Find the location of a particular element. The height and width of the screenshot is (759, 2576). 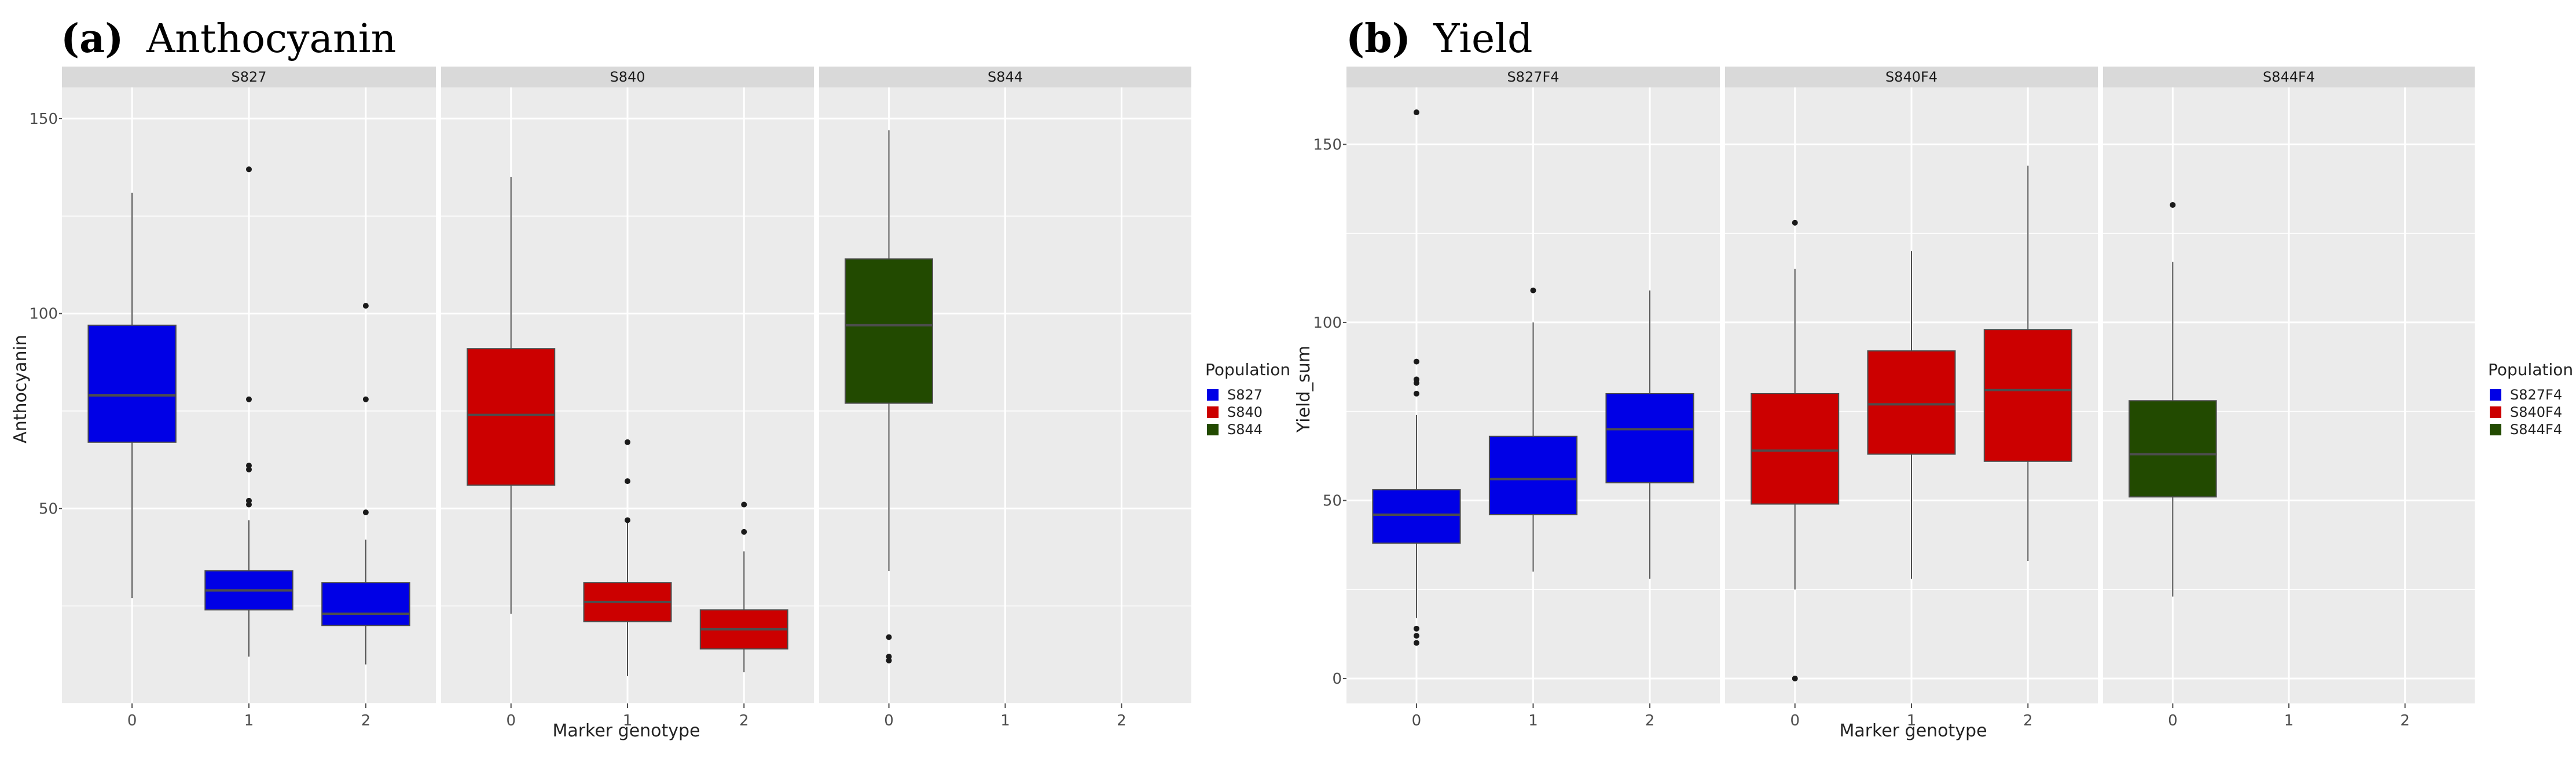

panel-b-facet-s840f4-box-genotype-0-iqr-box is located at coordinates (1795, 449).